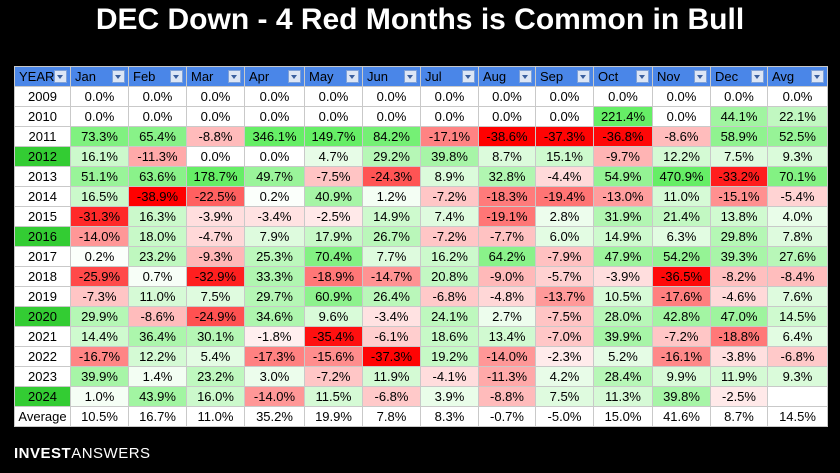 Image resolution: width=840 pixels, height=473 pixels. I want to click on column-header-nov: Nov, so click(681, 76).